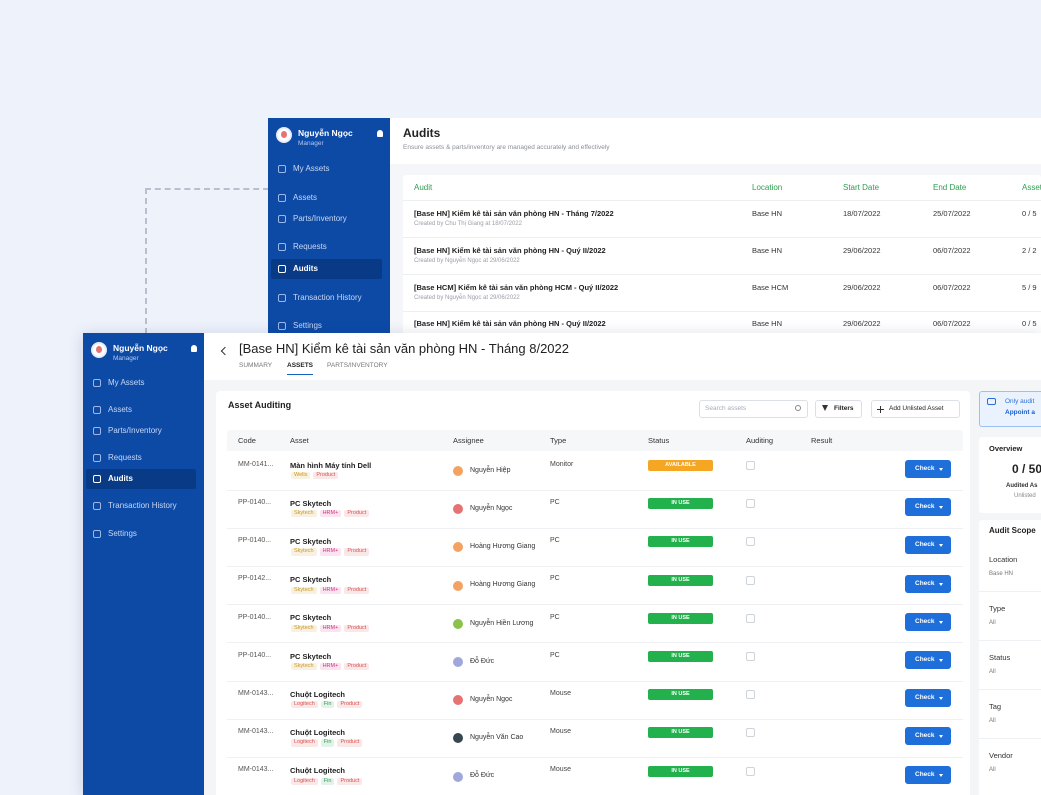 This screenshot has width=1041, height=795. Describe the element at coordinates (1006, 448) in the screenshot. I see `overview-title: Overview` at that location.